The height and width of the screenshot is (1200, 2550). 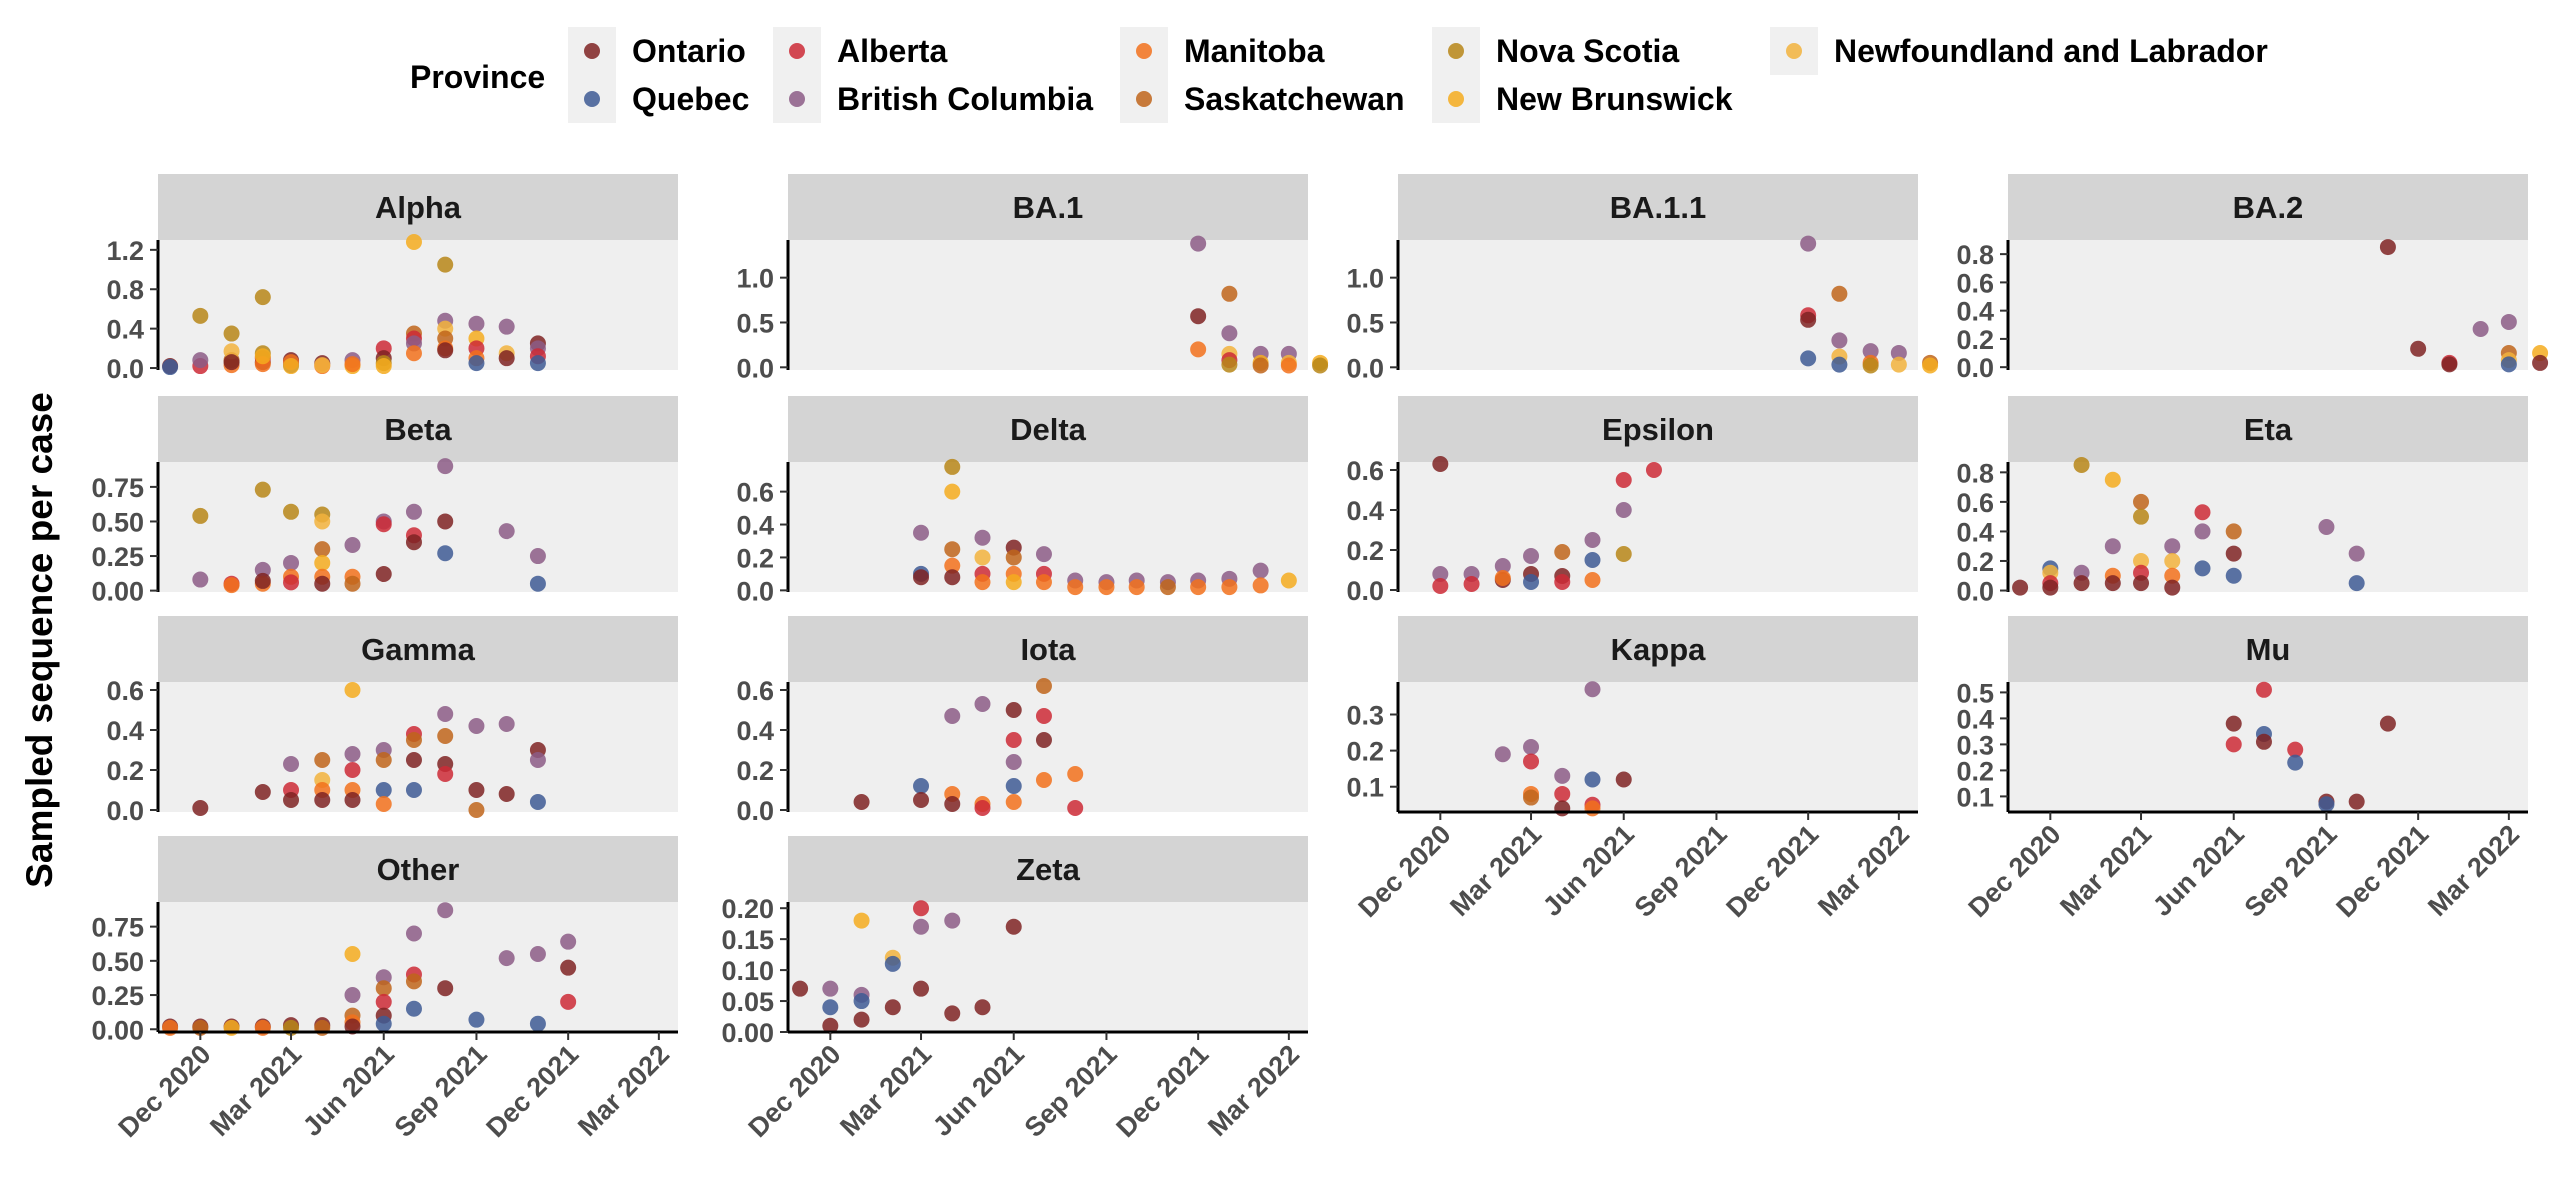 What do you see at coordinates (1495, 870) in the screenshot?
I see `x-tick-label: Mar 2021` at bounding box center [1495, 870].